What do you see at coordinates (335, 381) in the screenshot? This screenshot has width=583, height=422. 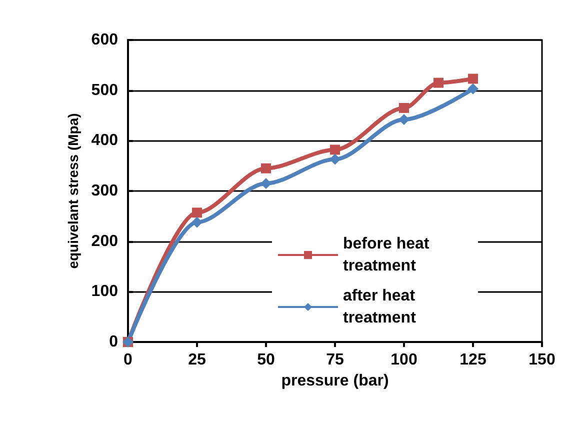 I see `x-axis-title: pressure (bar)` at bounding box center [335, 381].